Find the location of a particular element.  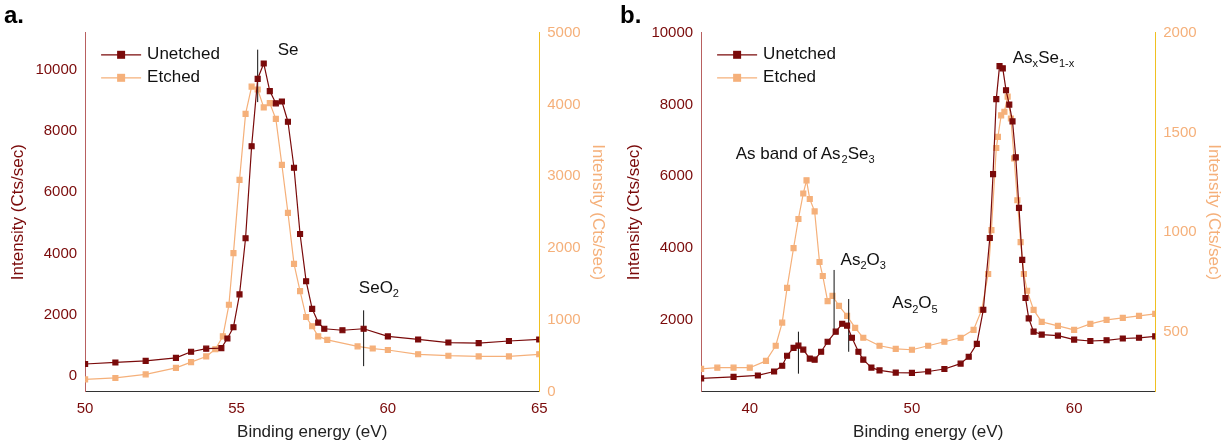

y2-tick-label: 5000 is located at coordinates (564, 31).